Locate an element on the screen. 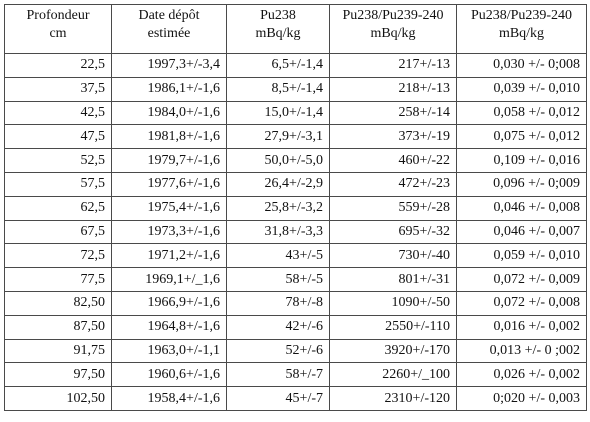 The width and height of the screenshot is (590, 422). cell-ratio-1: 373+/-19 is located at coordinates (393, 137).